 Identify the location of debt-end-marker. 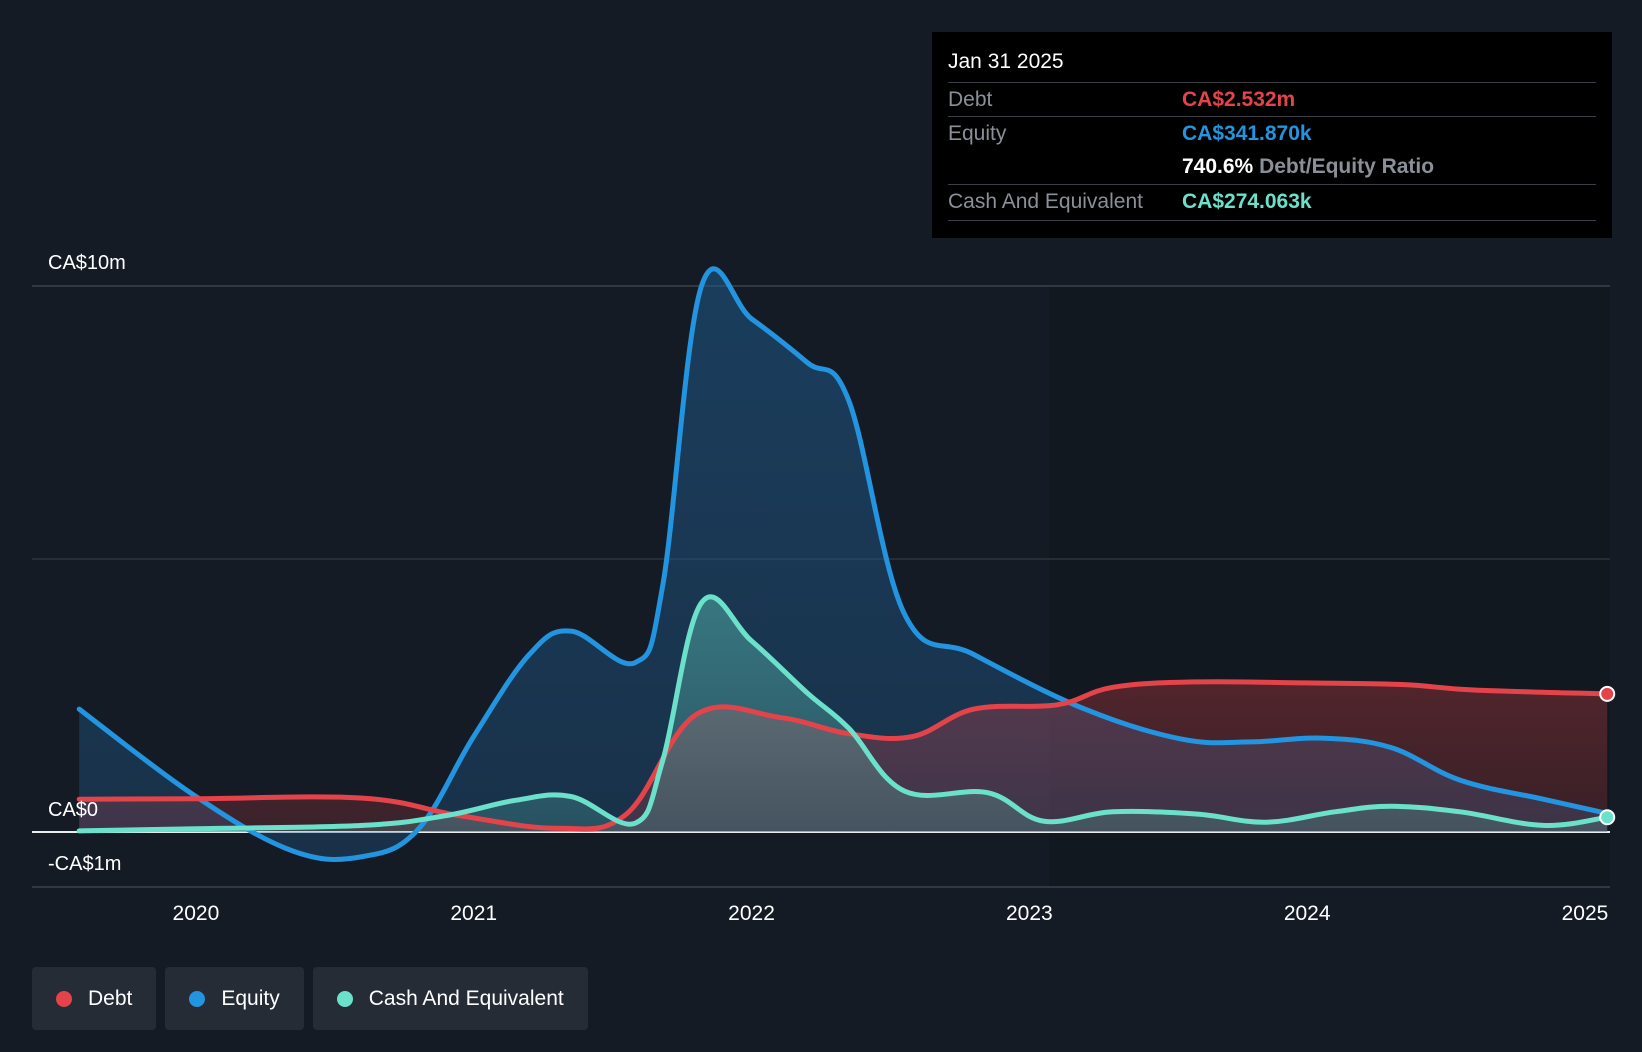
(1607, 693).